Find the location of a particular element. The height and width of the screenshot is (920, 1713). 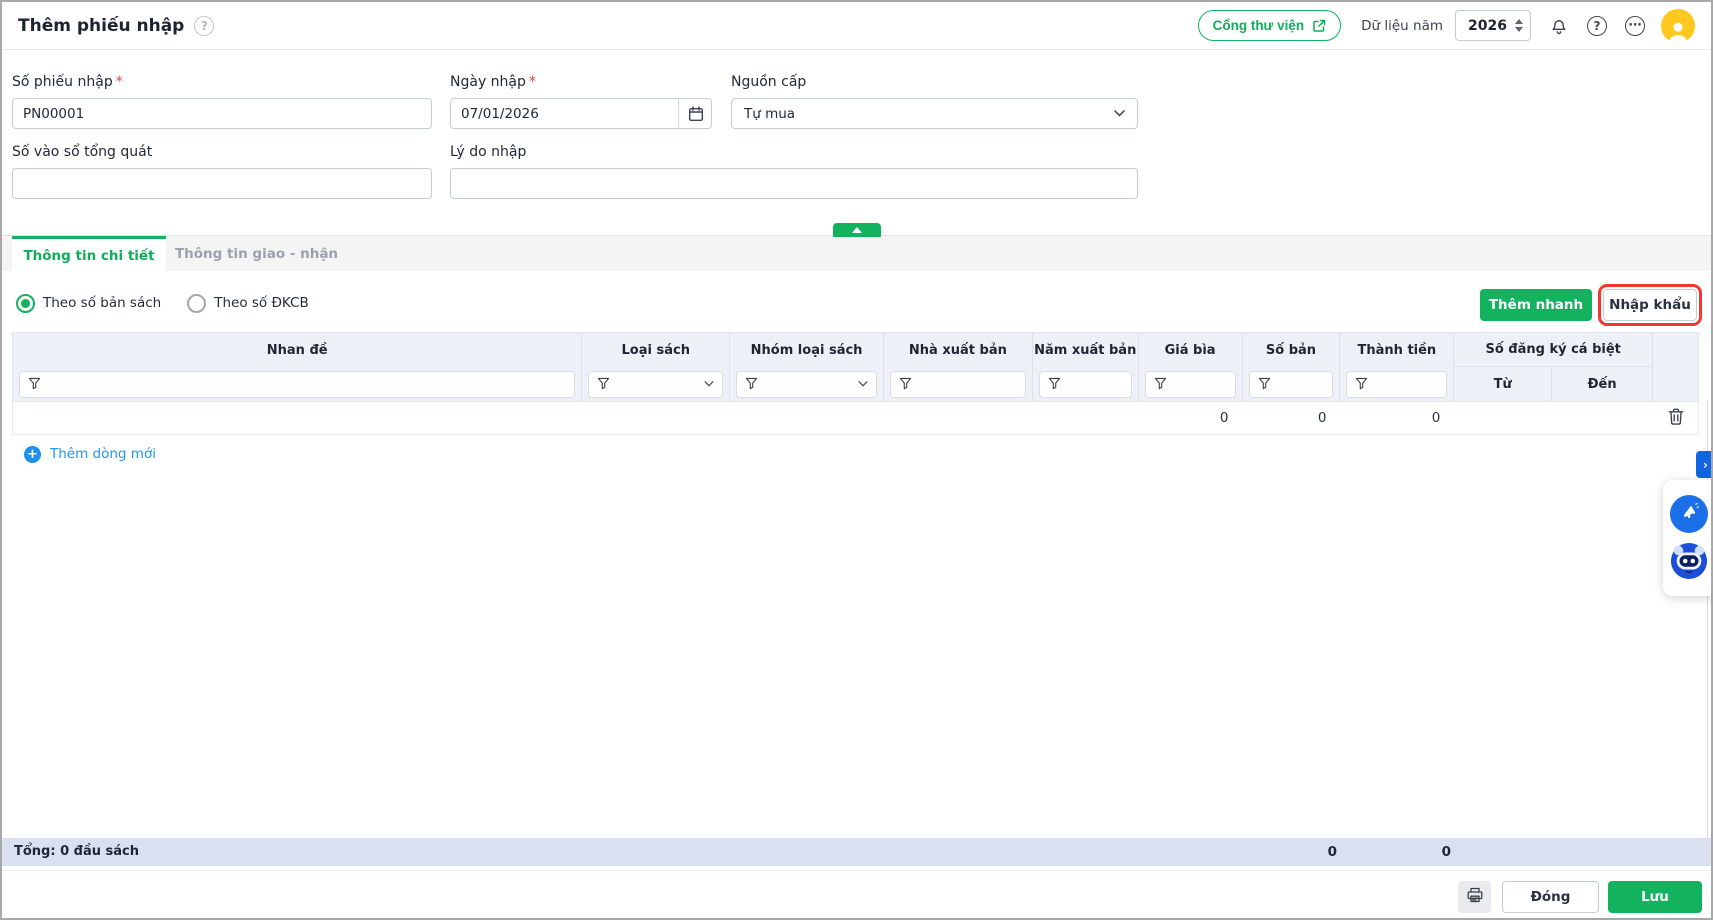

col-header-loai-sach: Loại sách is located at coordinates (656, 350).